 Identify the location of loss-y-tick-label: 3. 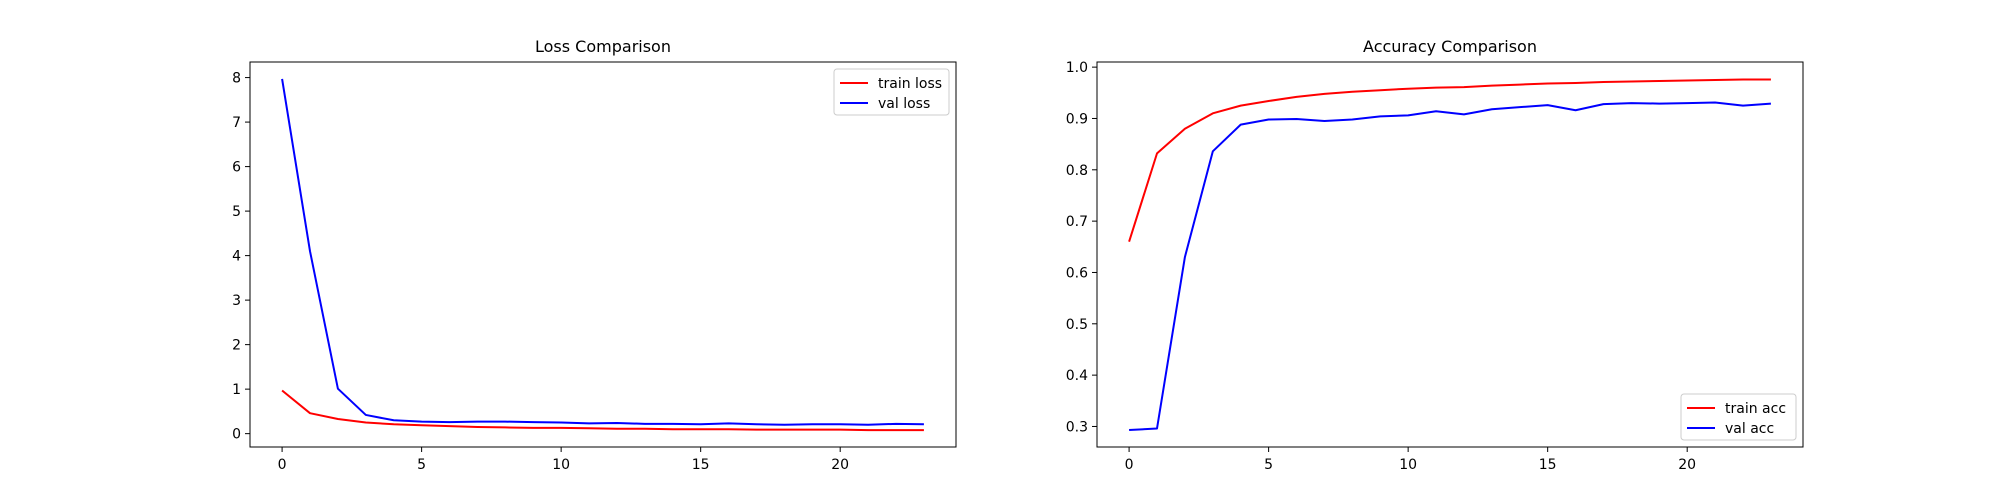
(236, 301).